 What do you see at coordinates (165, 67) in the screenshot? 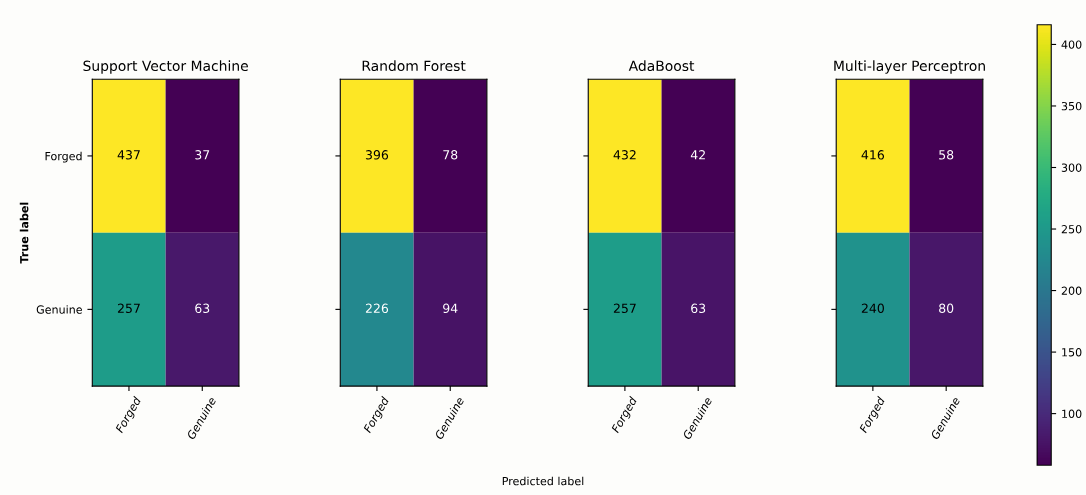
I see `chart-title: Support Vector Machine` at bounding box center [165, 67].